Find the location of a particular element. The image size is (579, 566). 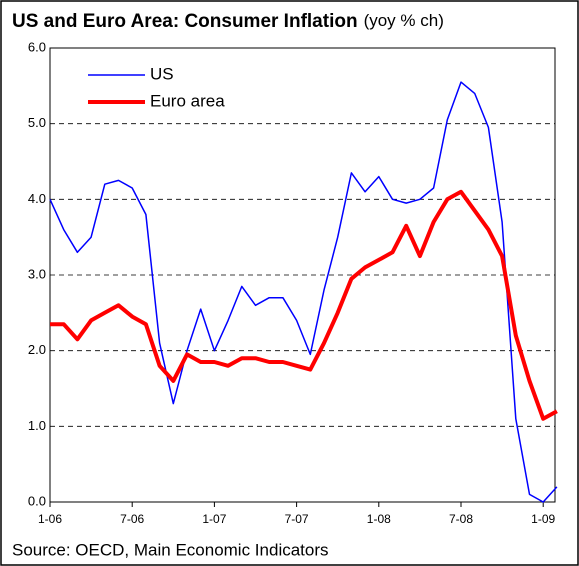

x-tick-label: 1-06 is located at coordinates (50, 519).